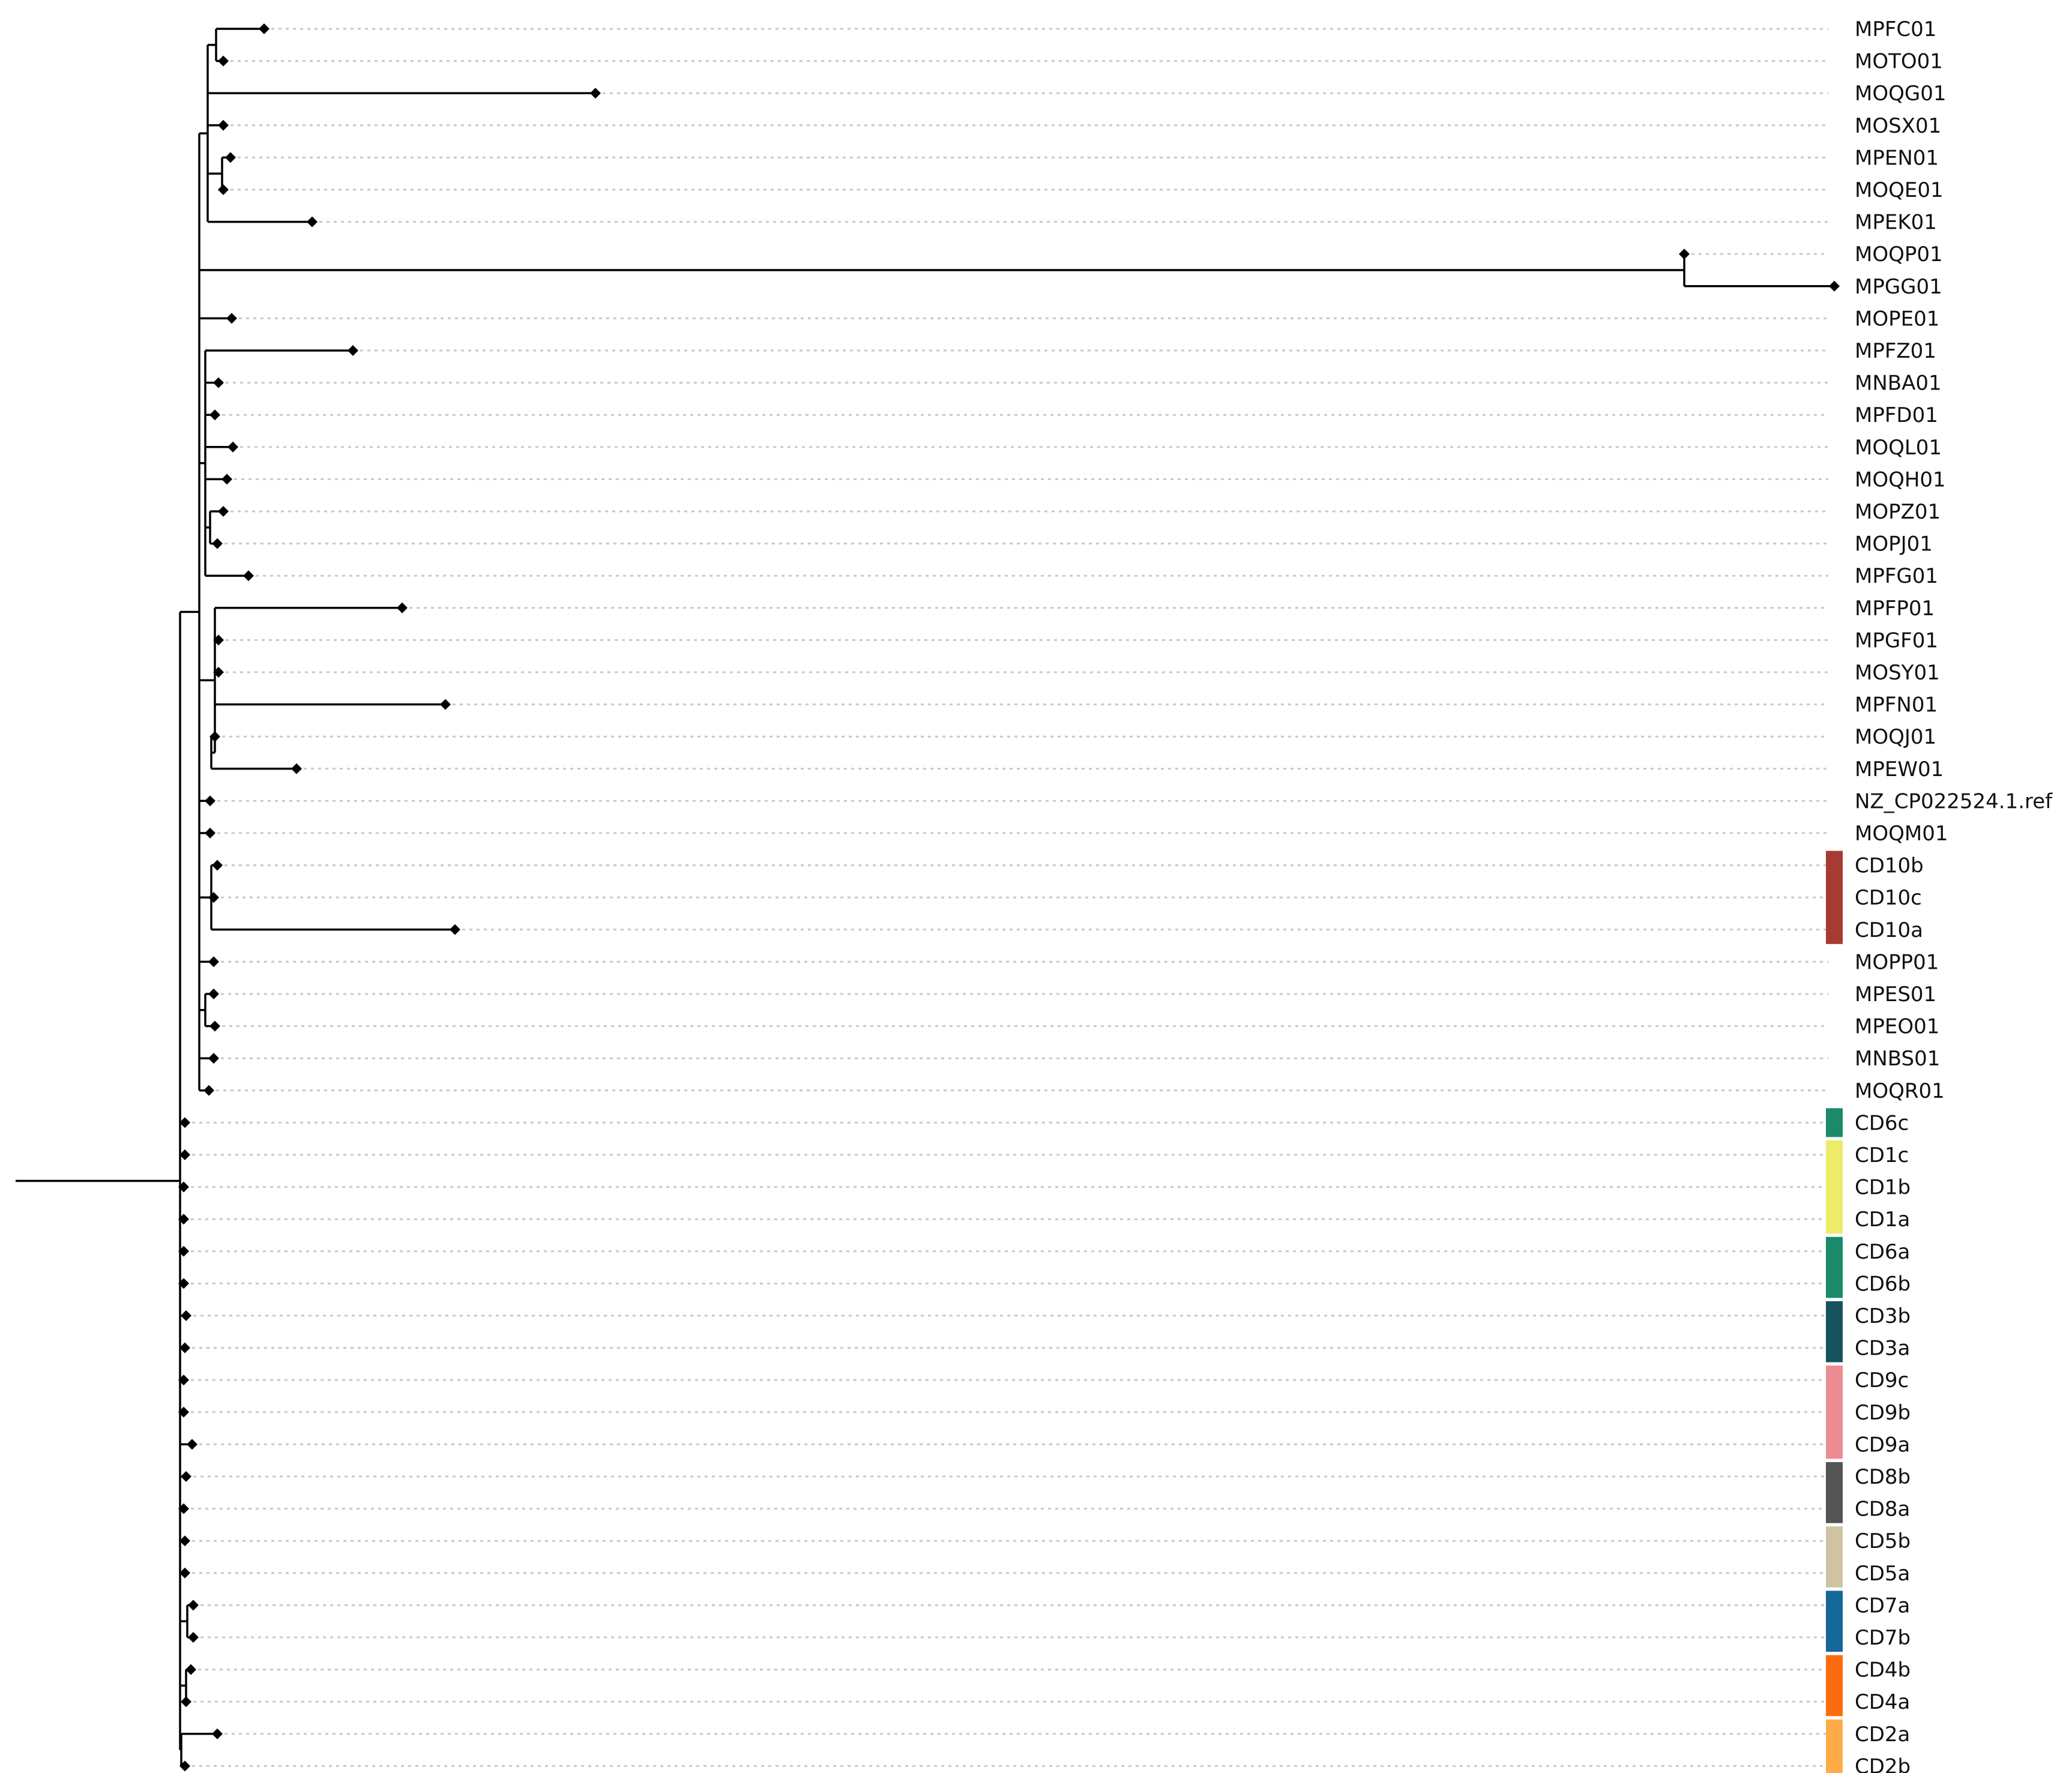  What do you see at coordinates (1895, 609) in the screenshot?
I see `leaf-label-MPFP01: MPFP01` at bounding box center [1895, 609].